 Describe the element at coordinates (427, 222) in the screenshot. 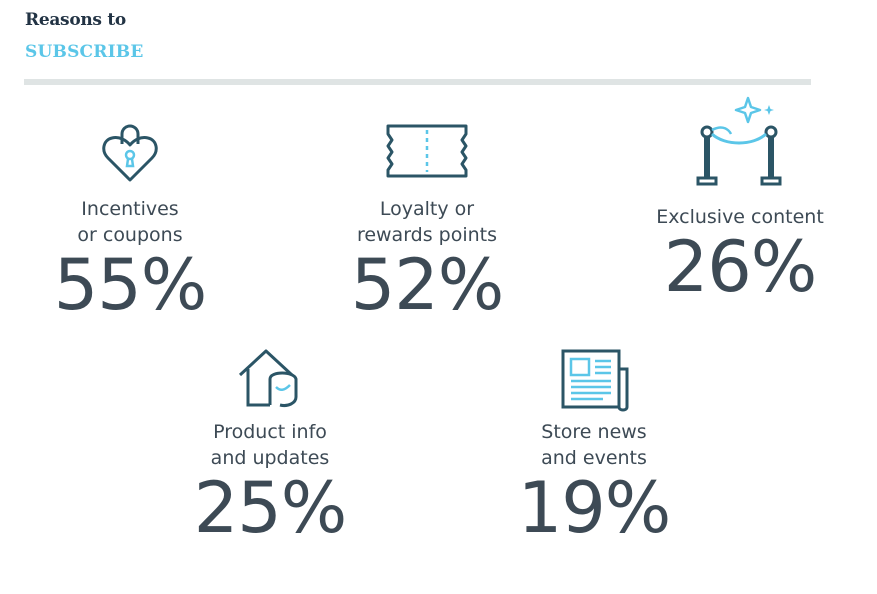

I see `stat-label: Loyalty or rewards points` at that location.